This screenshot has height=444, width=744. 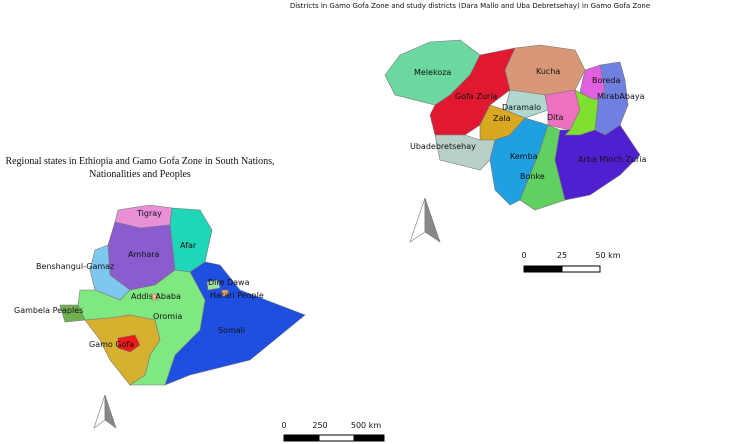 I want to click on scale-bar: 0 250 500 km, so click(x=333, y=431).